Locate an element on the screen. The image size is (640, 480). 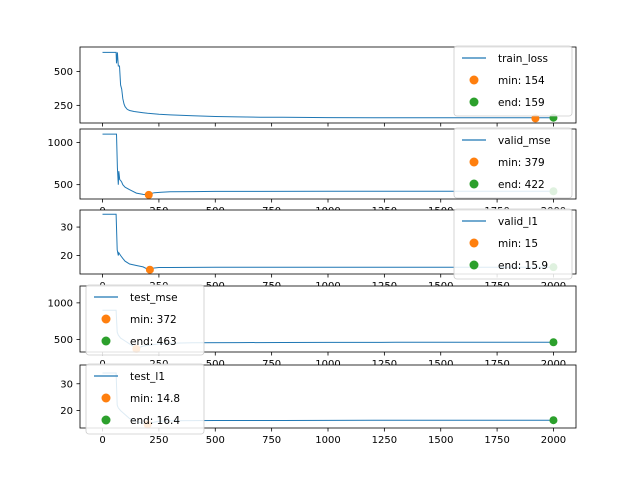
y-tick-label: 250 is located at coordinates (63, 106).